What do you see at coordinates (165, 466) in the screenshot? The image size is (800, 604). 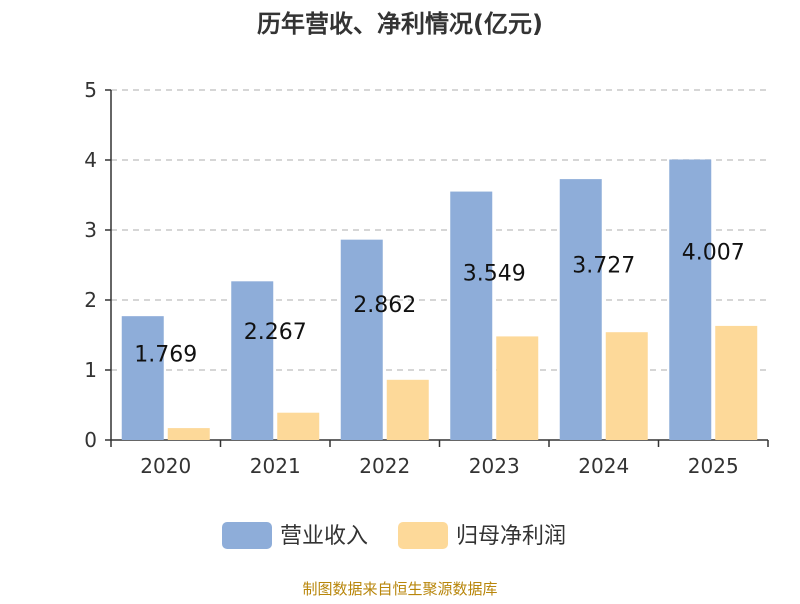 I see `x-tick-label: 2020` at bounding box center [165, 466].